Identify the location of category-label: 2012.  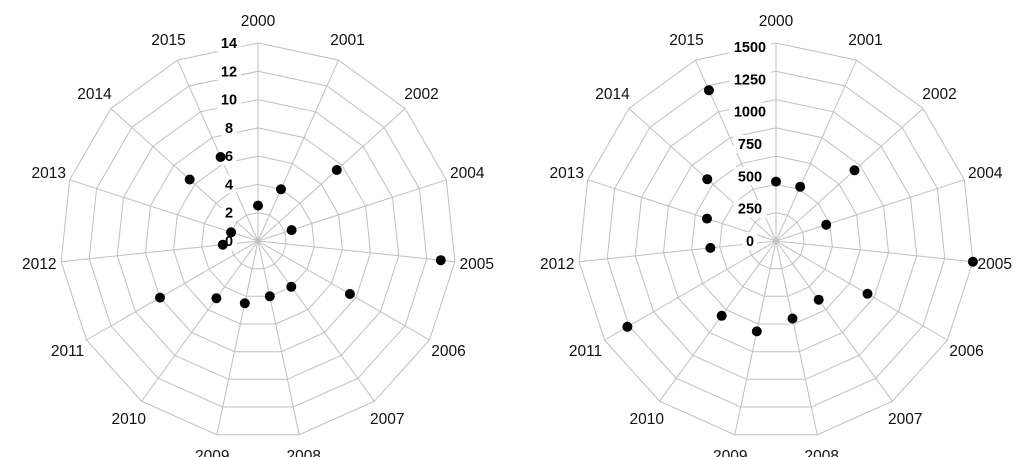
(39, 264).